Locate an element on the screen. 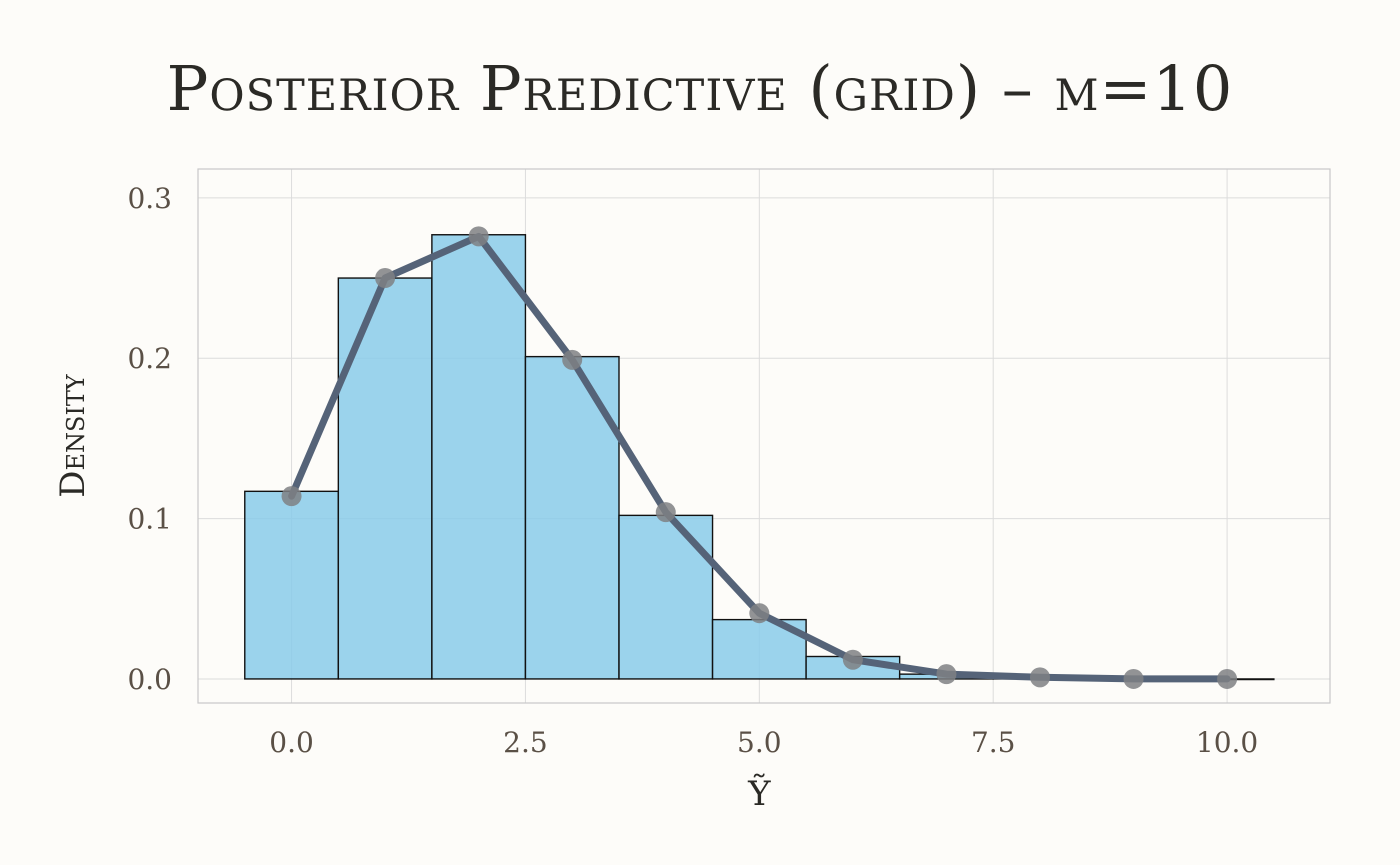  x-tick-label: 5.0 is located at coordinates (759, 742).